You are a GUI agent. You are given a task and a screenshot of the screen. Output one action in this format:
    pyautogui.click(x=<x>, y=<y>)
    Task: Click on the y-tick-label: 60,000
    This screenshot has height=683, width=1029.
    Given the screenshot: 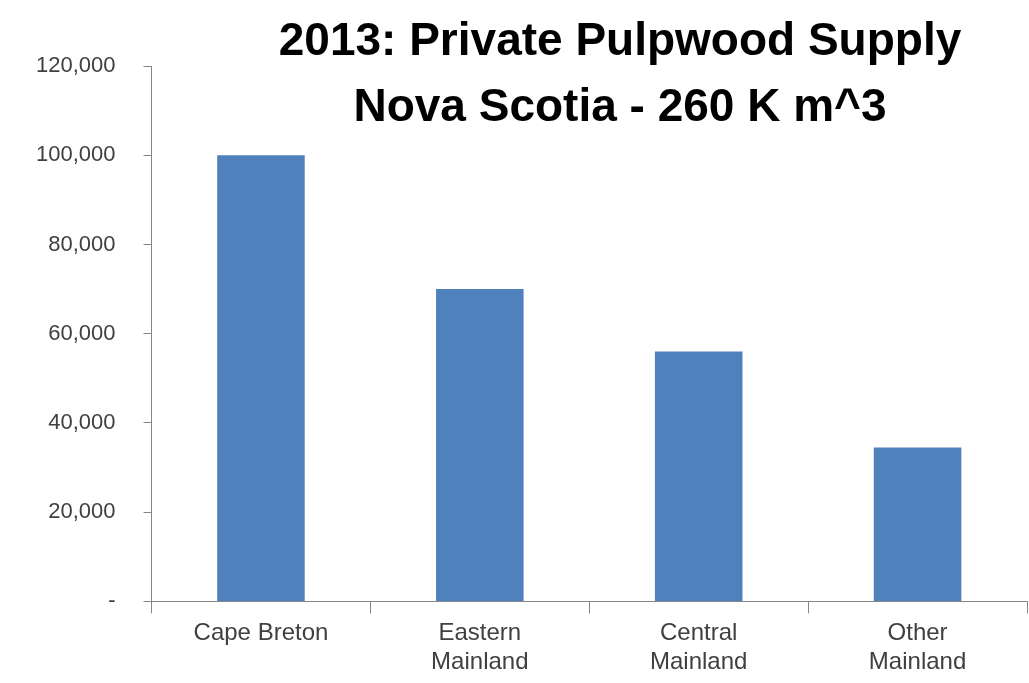 What is the action you would take?
    pyautogui.click(x=82, y=332)
    